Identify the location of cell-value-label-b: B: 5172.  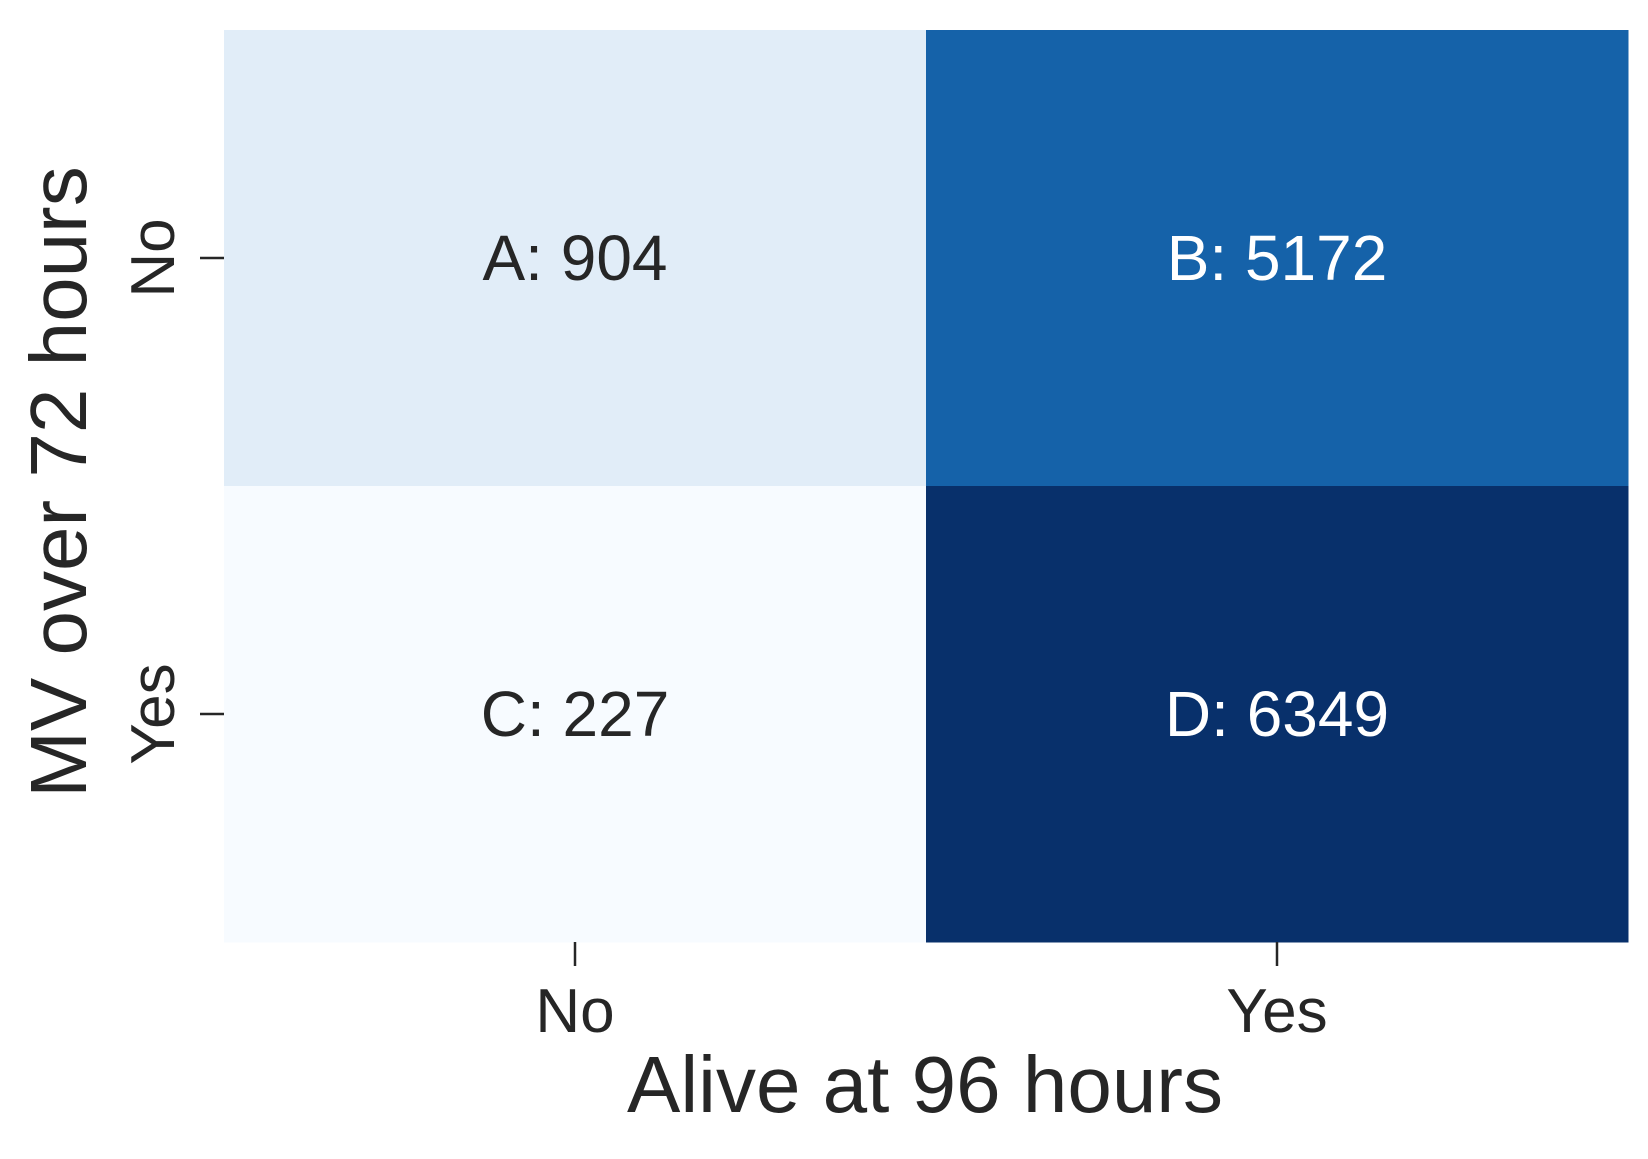
(1277, 258).